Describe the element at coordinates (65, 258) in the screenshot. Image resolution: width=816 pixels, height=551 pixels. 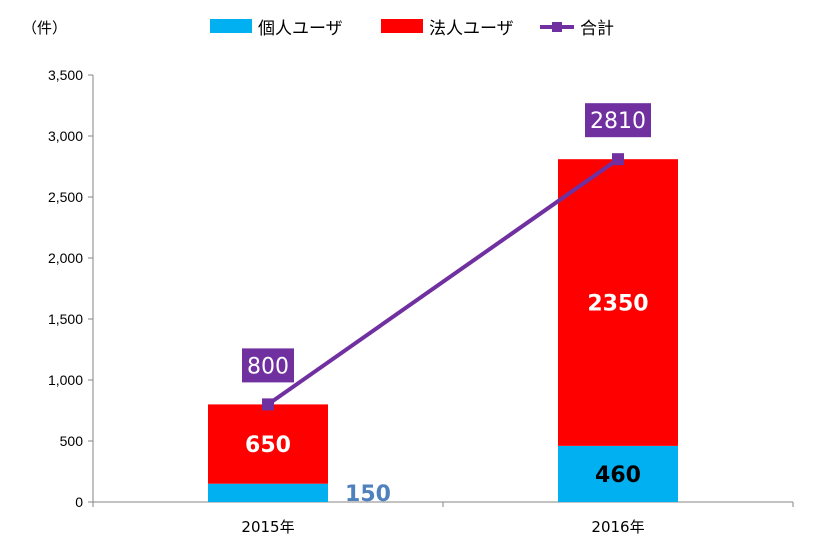
I see `y-tick-label: 2,000` at that location.